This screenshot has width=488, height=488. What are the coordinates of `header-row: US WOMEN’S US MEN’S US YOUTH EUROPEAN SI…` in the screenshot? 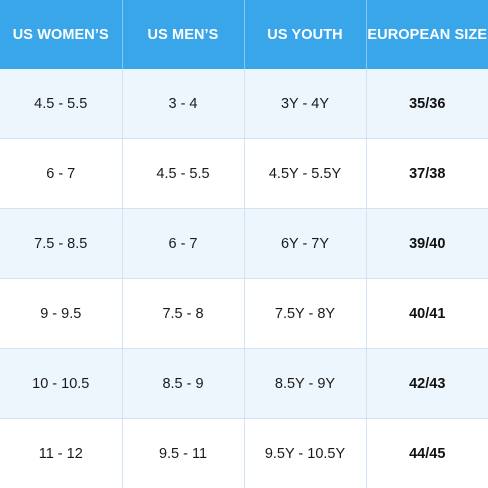 It's located at (244, 34).